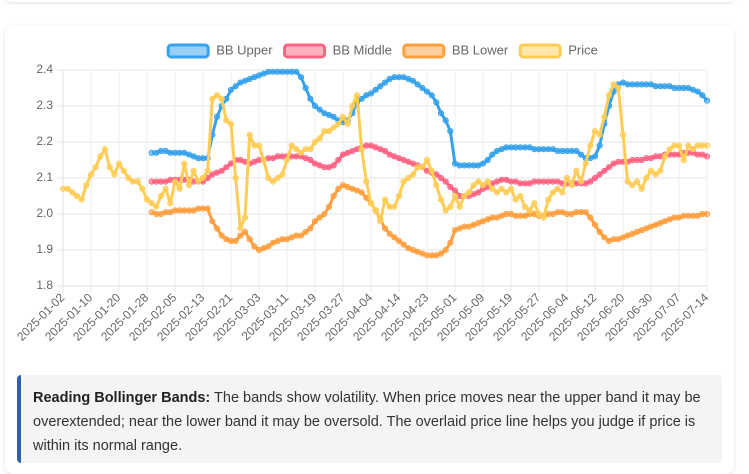 This screenshot has width=749, height=474. What do you see at coordinates (480, 49) in the screenshot?
I see `legend-label: BB Lower` at bounding box center [480, 49].